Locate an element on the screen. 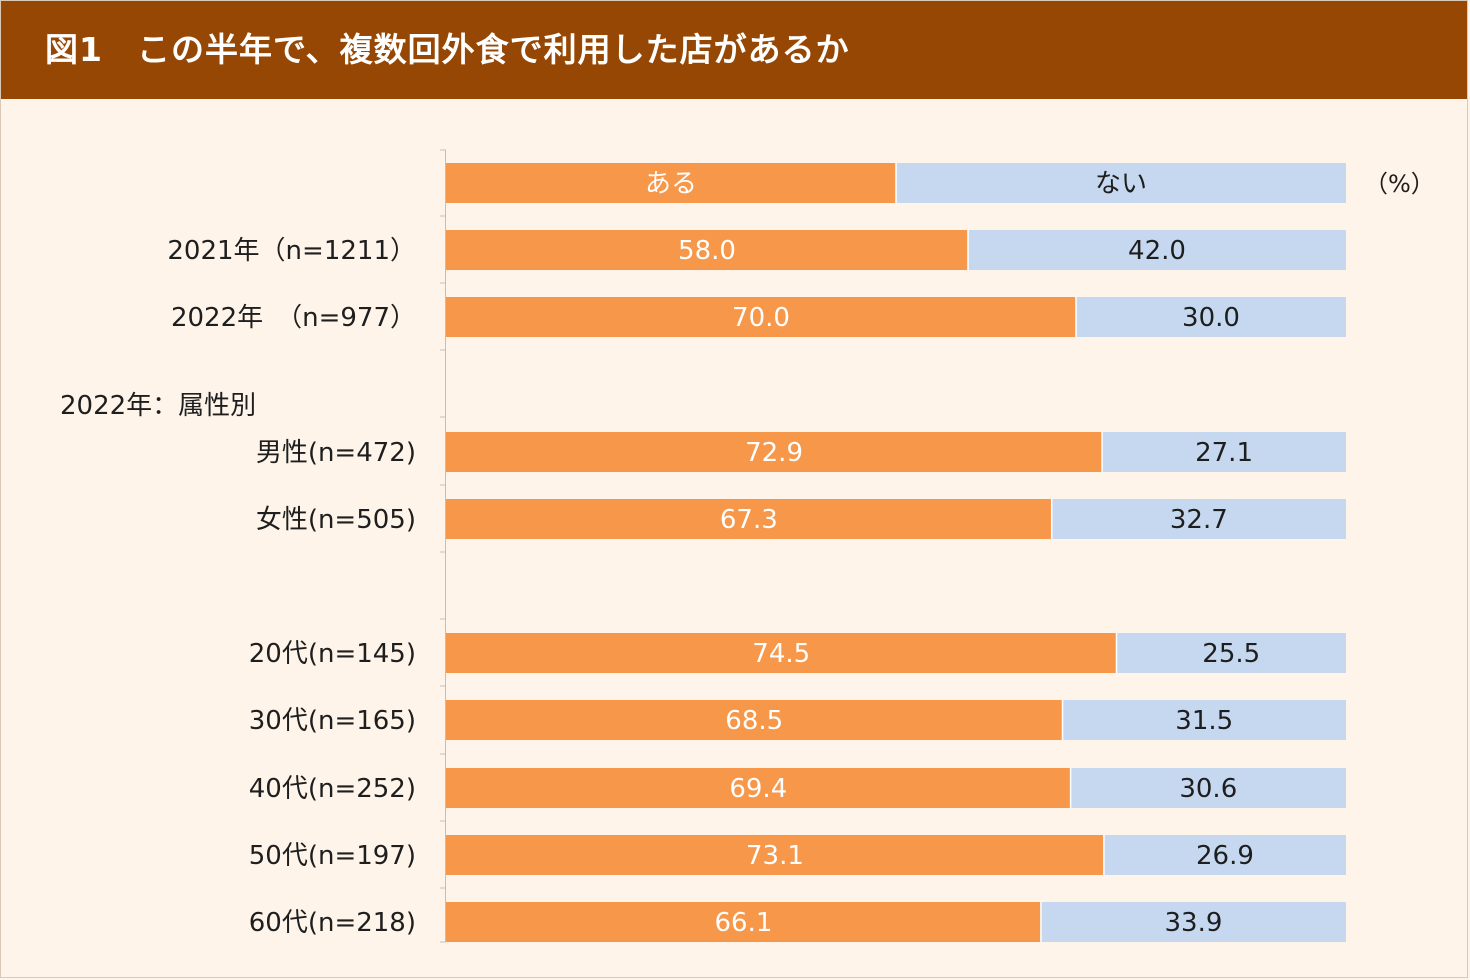  data-label-nai: 30.0 is located at coordinates (1211, 318).